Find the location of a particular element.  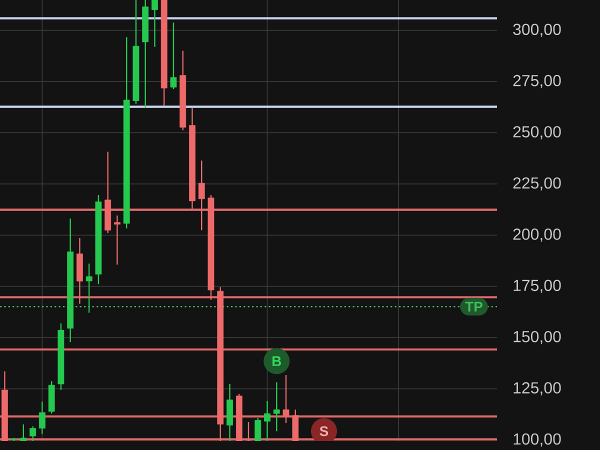

y-tick-label: 250,00 is located at coordinates (537, 133).